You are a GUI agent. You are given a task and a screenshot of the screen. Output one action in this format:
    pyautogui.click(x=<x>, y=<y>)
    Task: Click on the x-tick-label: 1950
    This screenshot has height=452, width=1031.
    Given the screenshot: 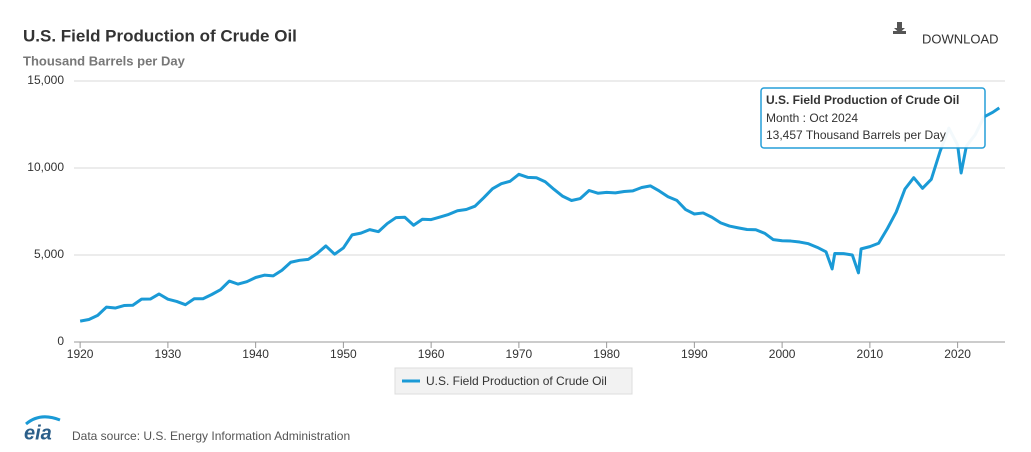 What is the action you would take?
    pyautogui.click(x=343, y=354)
    